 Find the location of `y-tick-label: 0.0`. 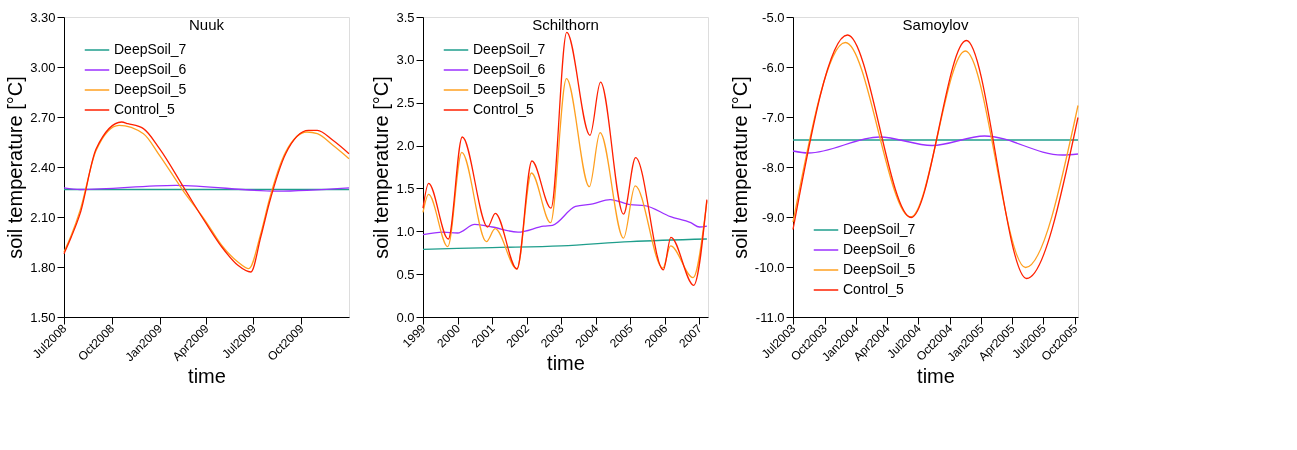

y-tick-label: 0.0 is located at coordinates (405, 317).